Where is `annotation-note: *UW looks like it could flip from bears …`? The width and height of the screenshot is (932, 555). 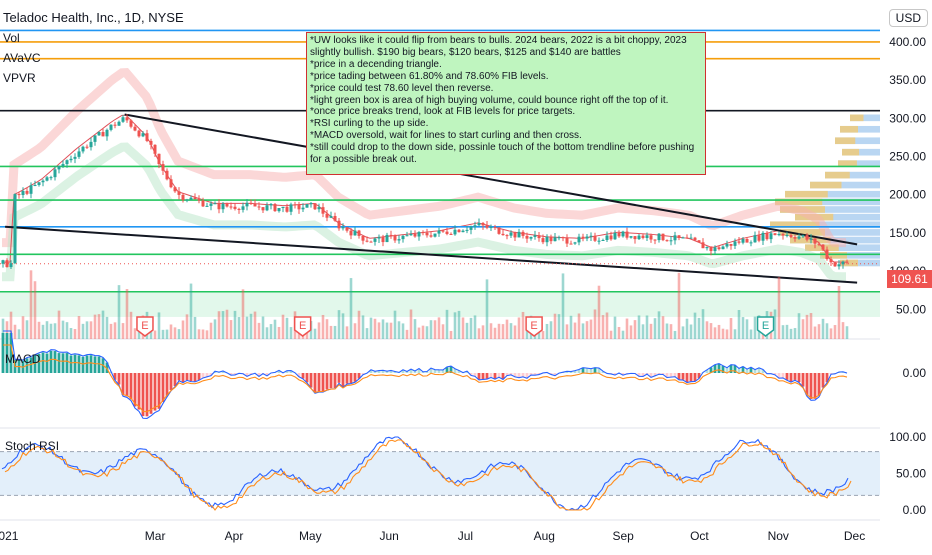
annotation-note: *UW looks like it could flip from bears … is located at coordinates (506, 103).